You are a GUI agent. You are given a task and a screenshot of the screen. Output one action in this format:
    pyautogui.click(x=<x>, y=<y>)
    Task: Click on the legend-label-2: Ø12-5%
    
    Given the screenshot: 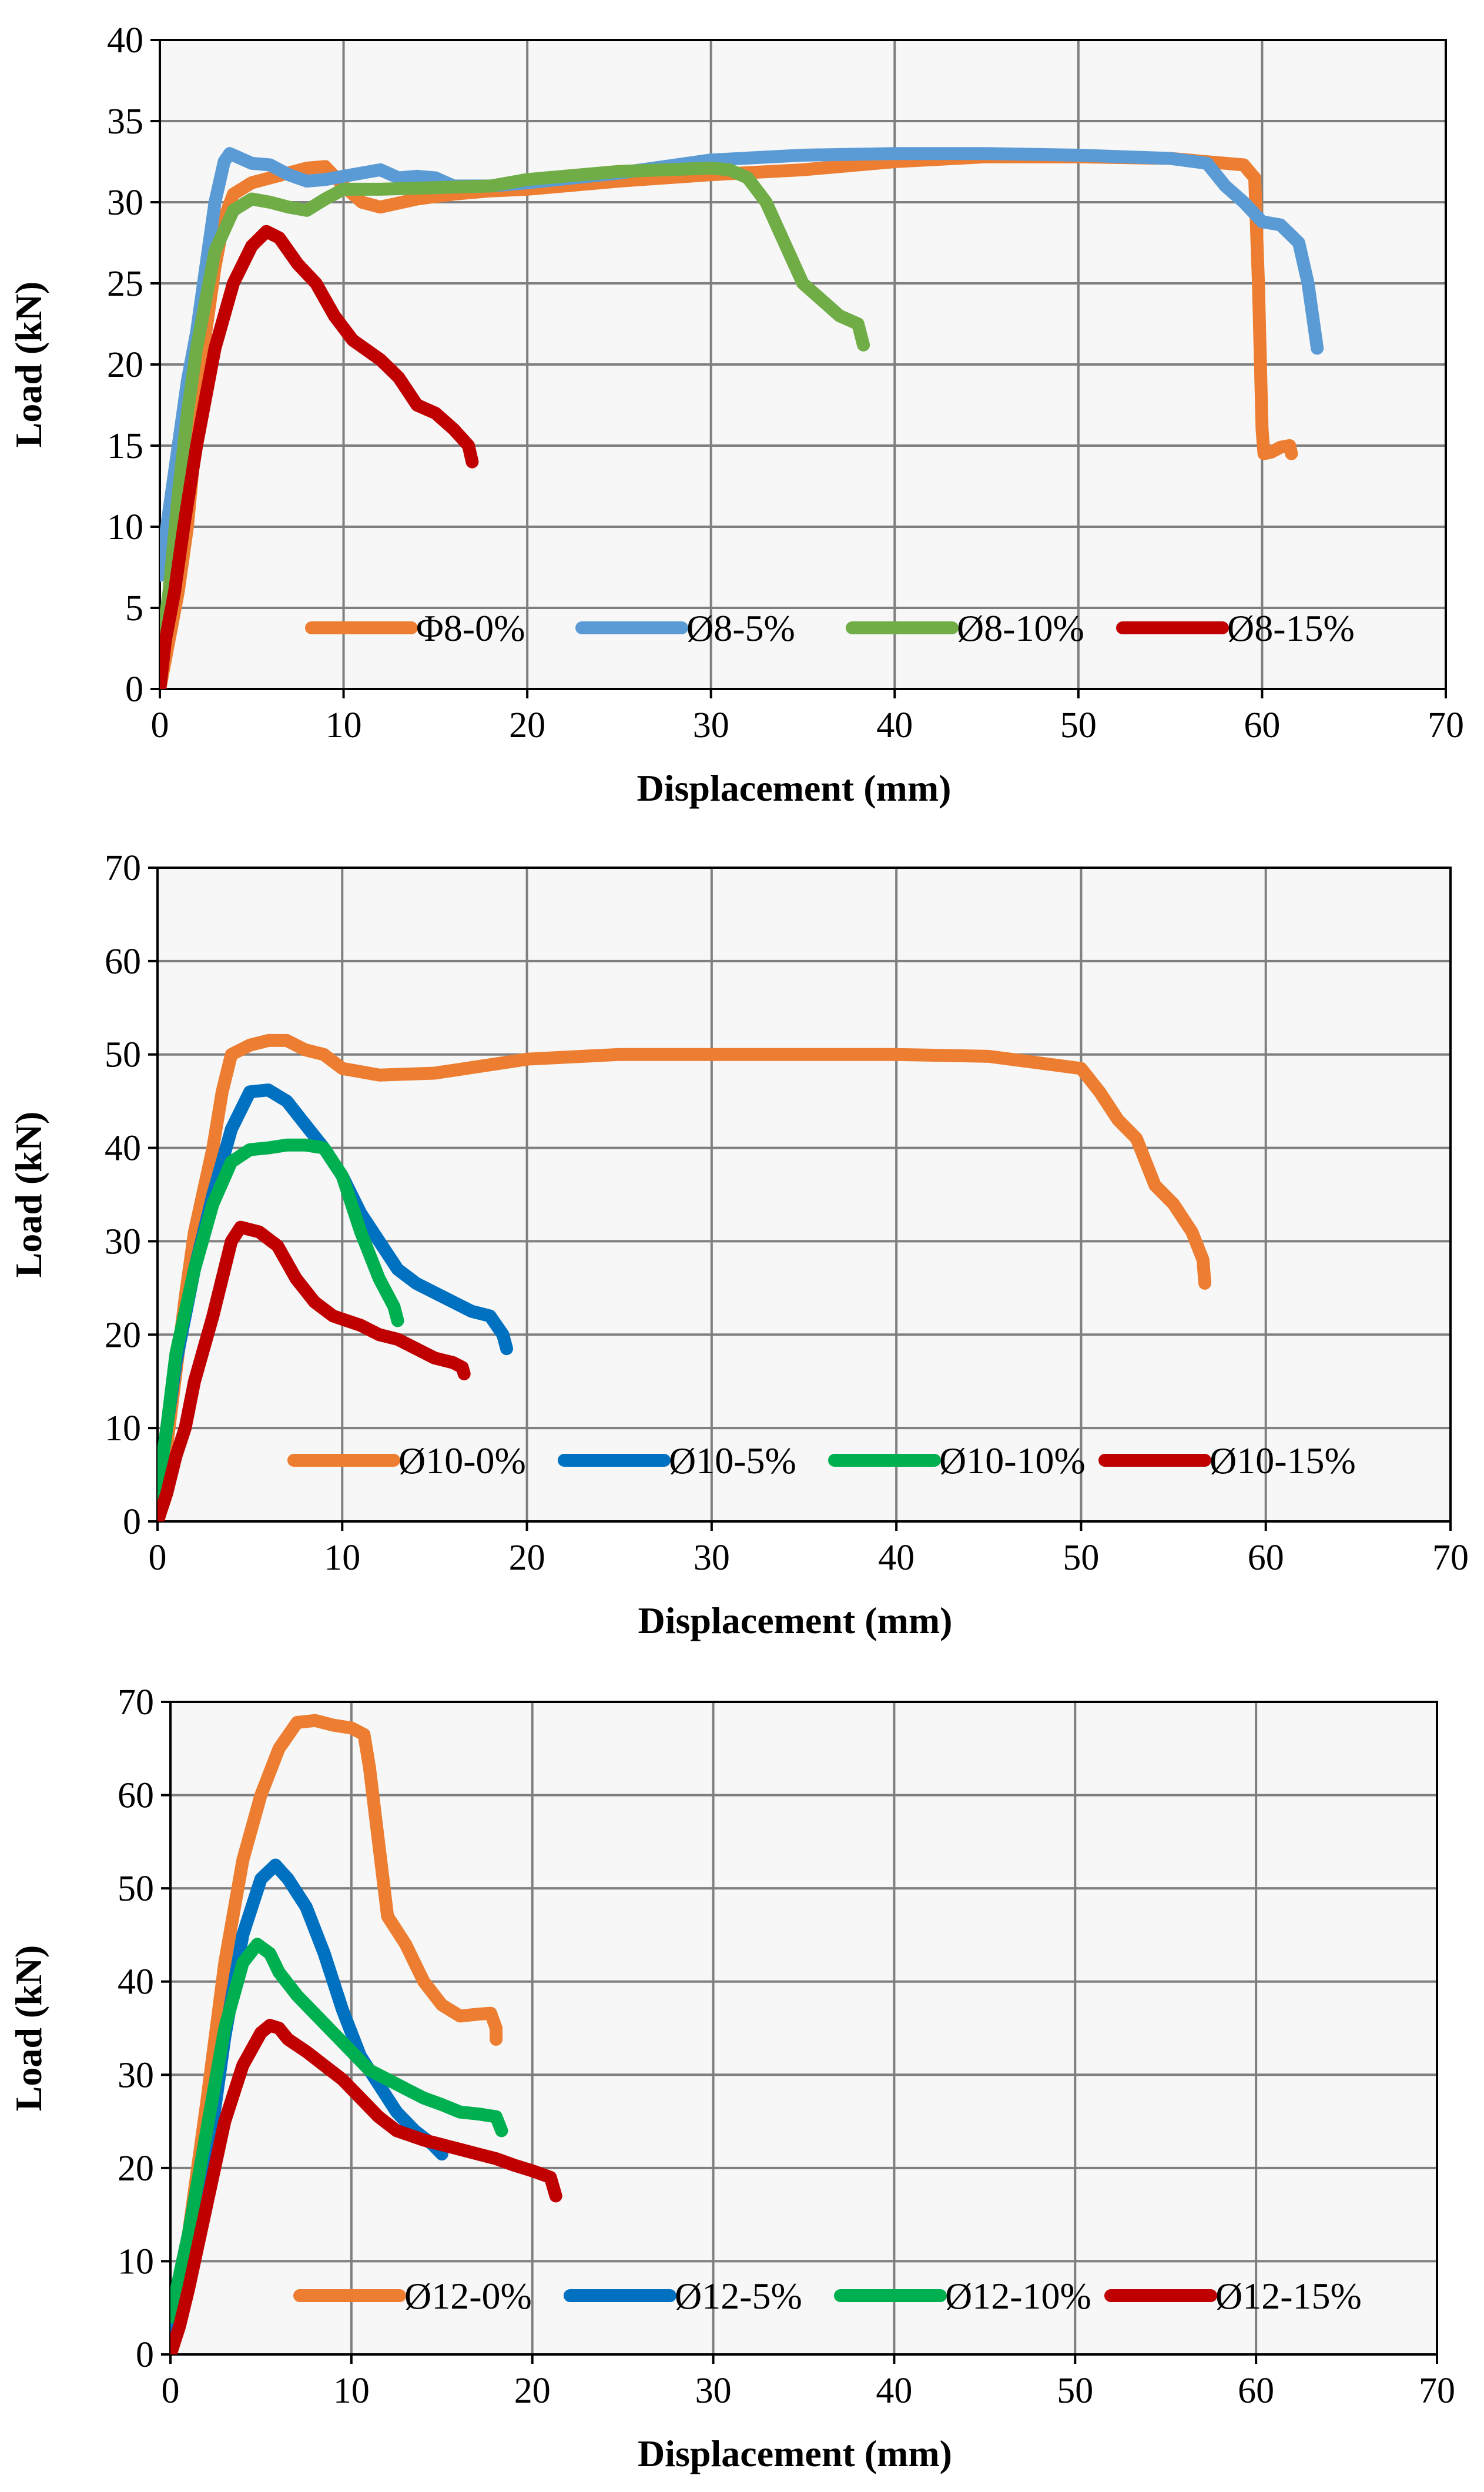 What is the action you would take?
    pyautogui.click(x=738, y=2296)
    